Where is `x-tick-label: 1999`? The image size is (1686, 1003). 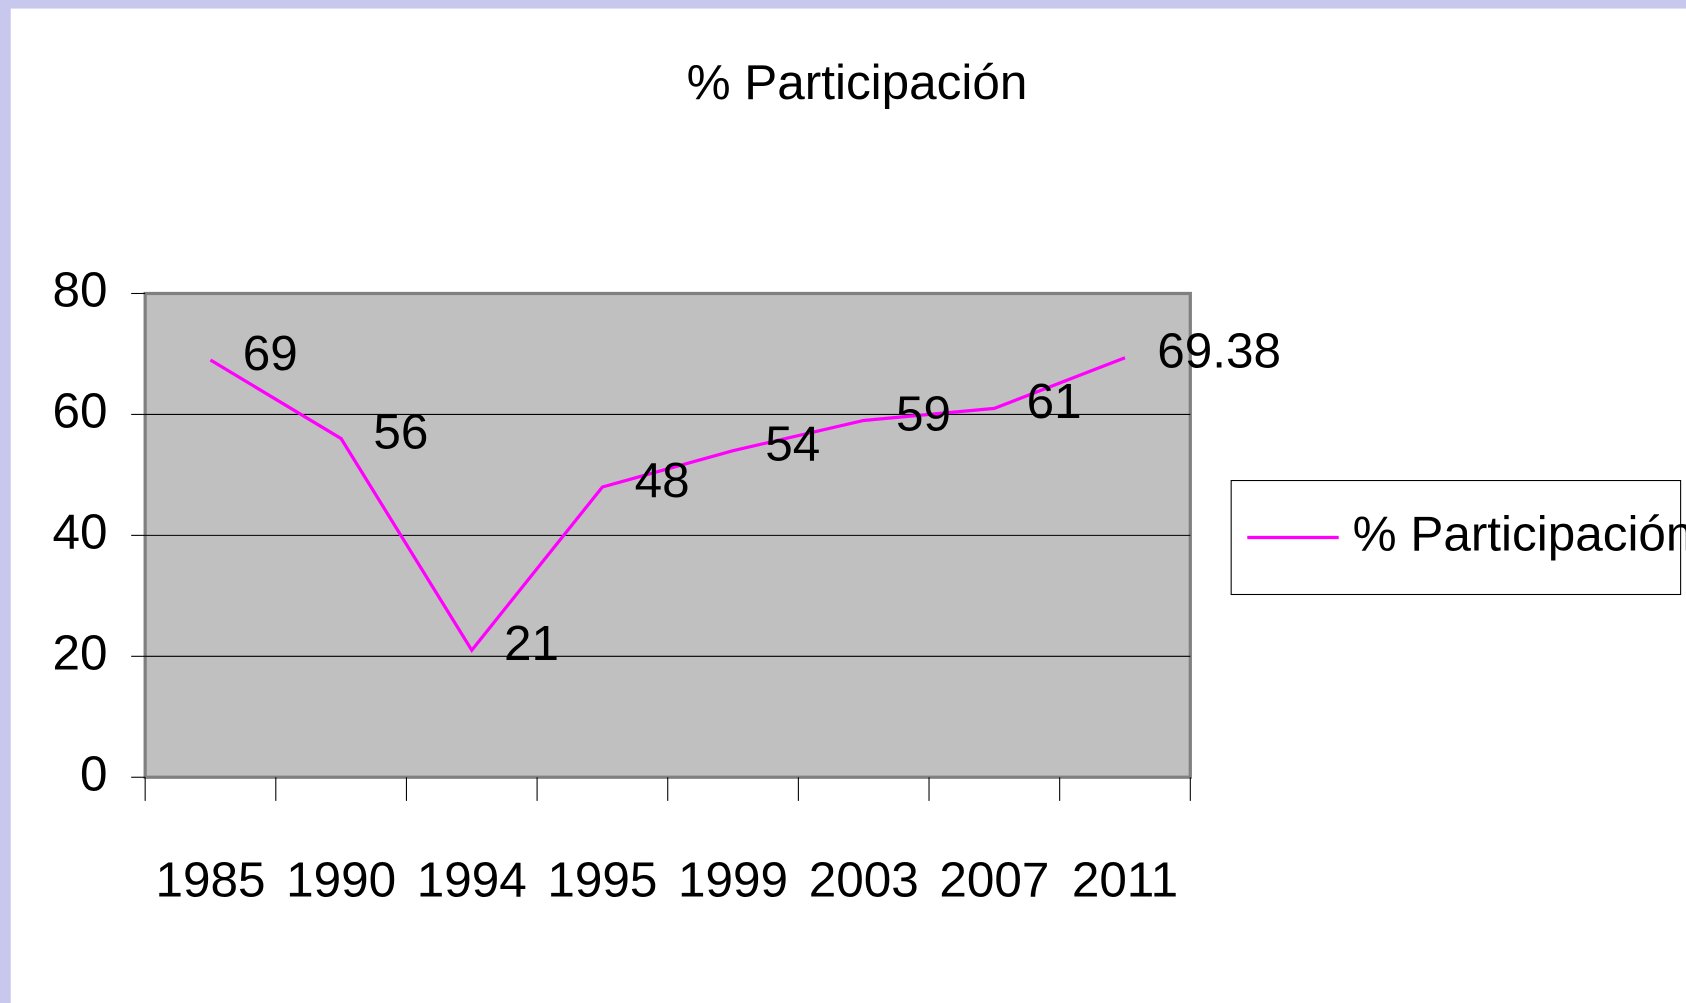
x-tick-label: 1999 is located at coordinates (733, 880).